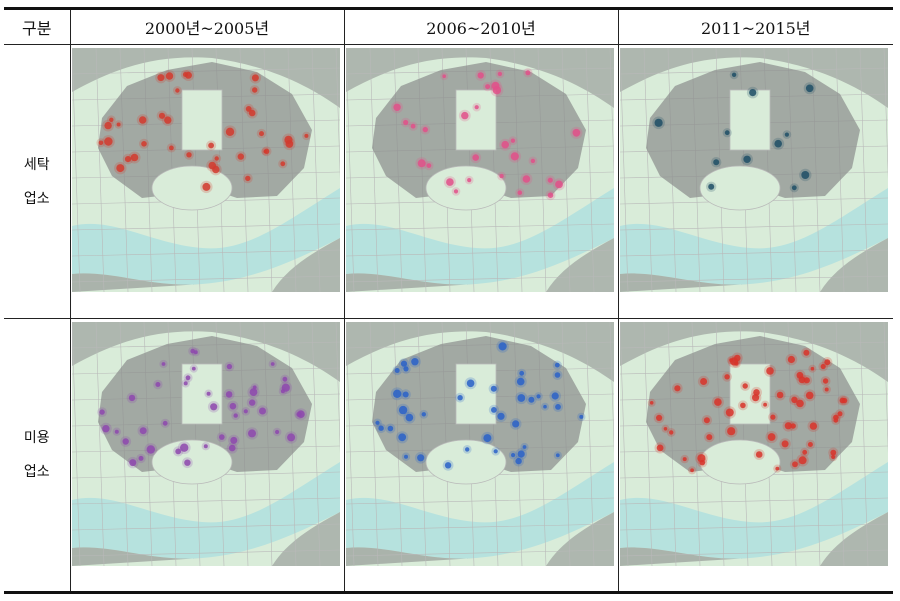  I want to click on row-label-line: 세탁, so click(36, 164).